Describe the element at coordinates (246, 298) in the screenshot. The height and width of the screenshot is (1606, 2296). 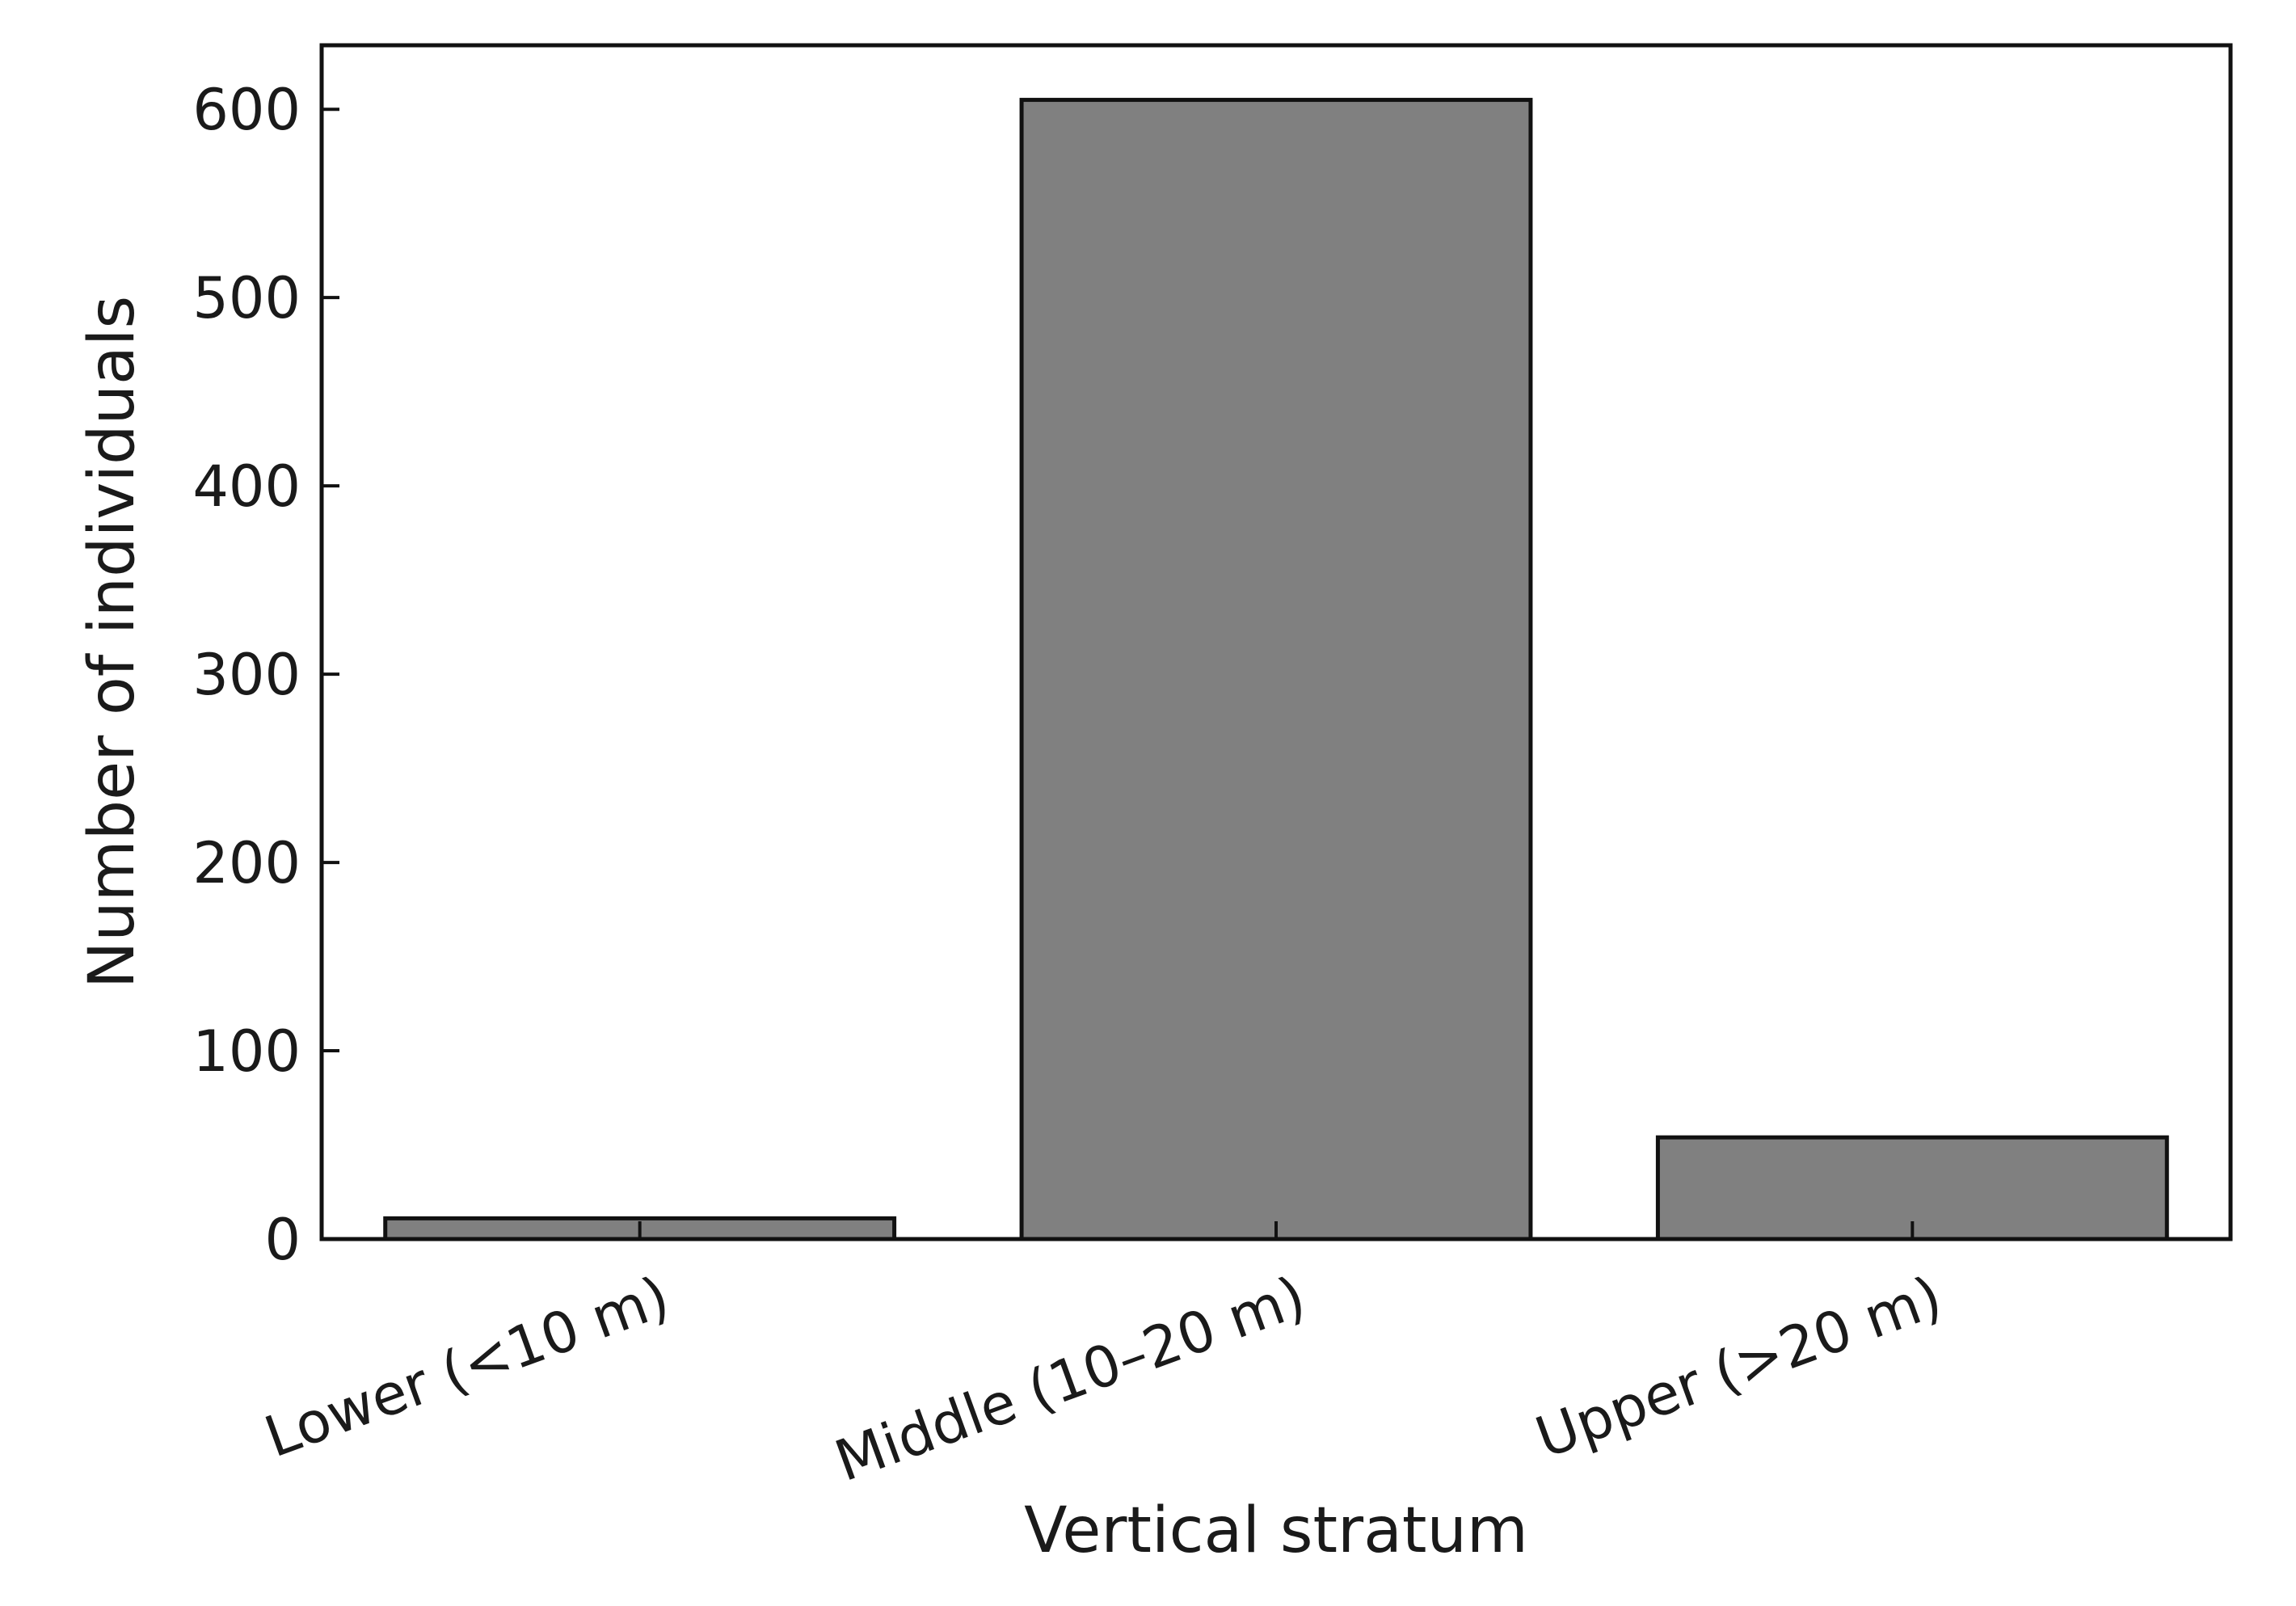
I see `y-tick-label-5: 500` at that location.